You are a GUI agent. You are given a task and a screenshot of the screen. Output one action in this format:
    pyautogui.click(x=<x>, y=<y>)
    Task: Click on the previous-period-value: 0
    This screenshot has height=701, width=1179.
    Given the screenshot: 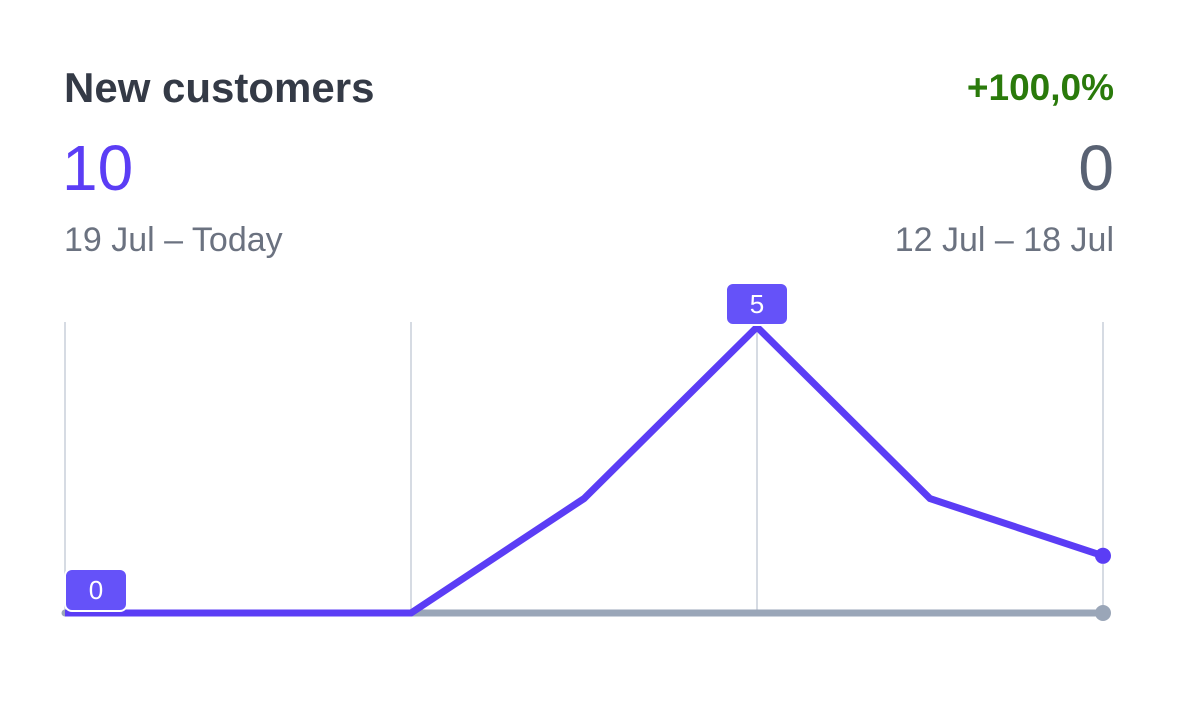 What is the action you would take?
    pyautogui.click(x=1096, y=168)
    